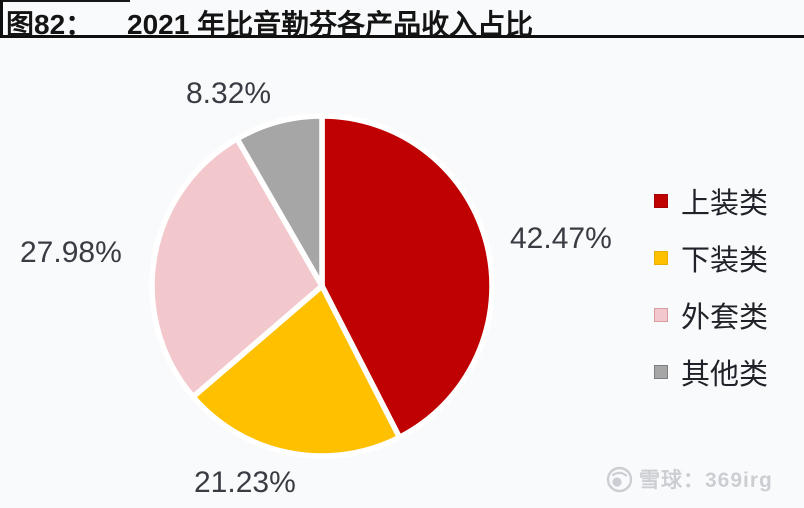 The width and height of the screenshot is (804, 508). Describe the element at coordinates (661, 258) in the screenshot. I see `legend-swatch-bottoms` at that location.